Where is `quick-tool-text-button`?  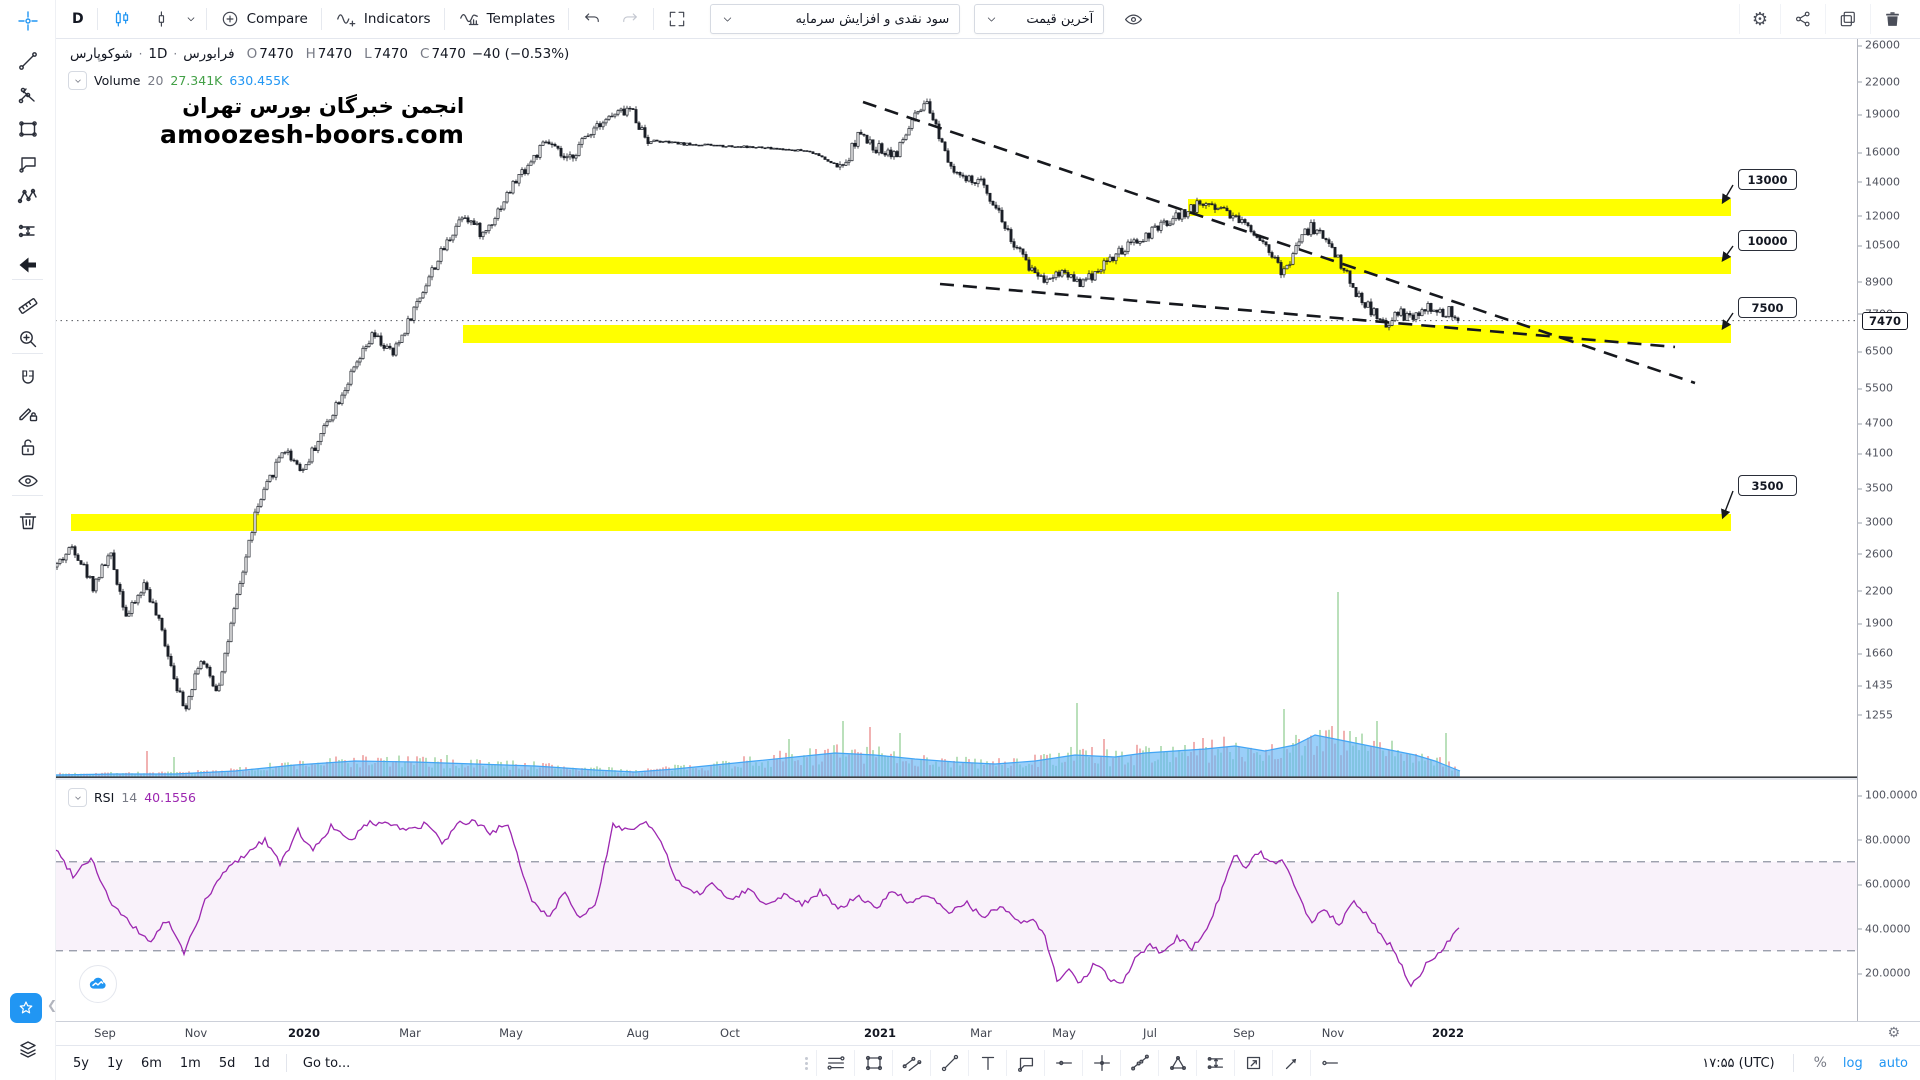
quick-tool-text-button is located at coordinates (987, 1063).